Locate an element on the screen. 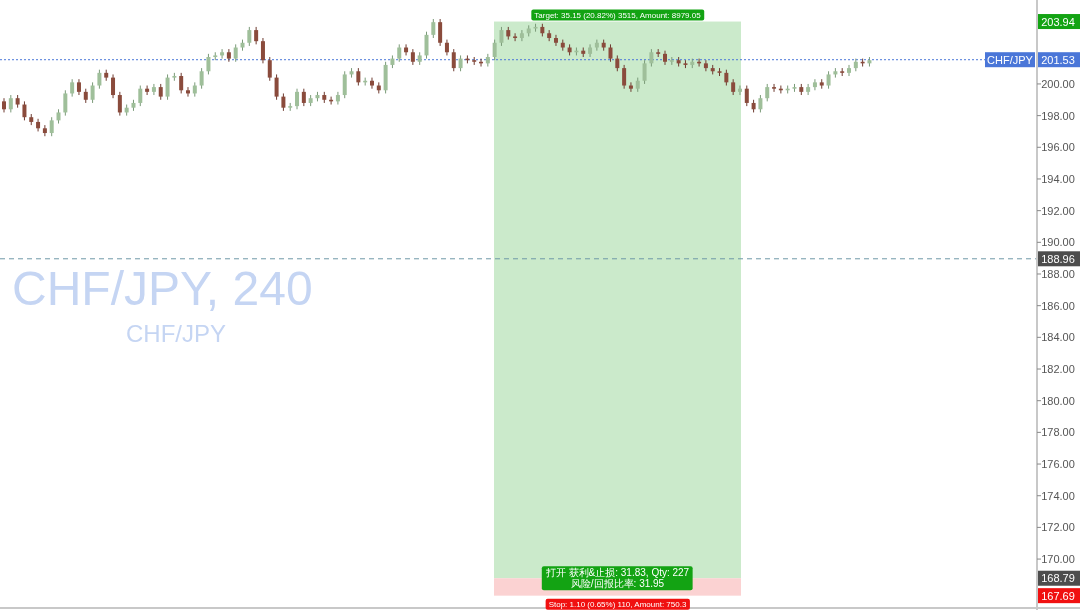  text: CHF/JPY is located at coordinates (176, 333).